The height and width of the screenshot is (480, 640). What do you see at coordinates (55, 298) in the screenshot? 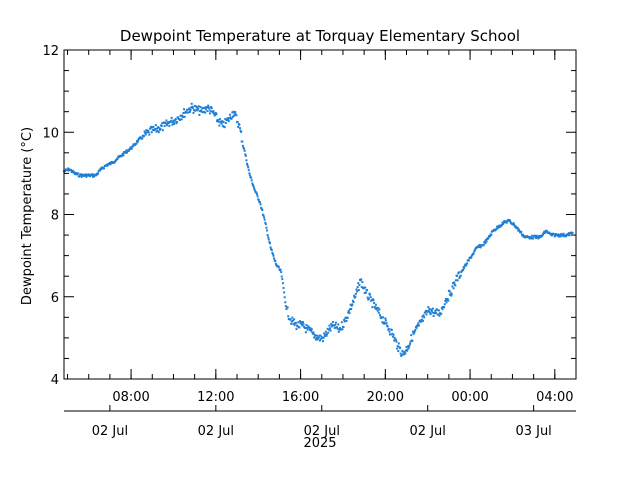
I see `y-tick-label-1: 6` at bounding box center [55, 298].